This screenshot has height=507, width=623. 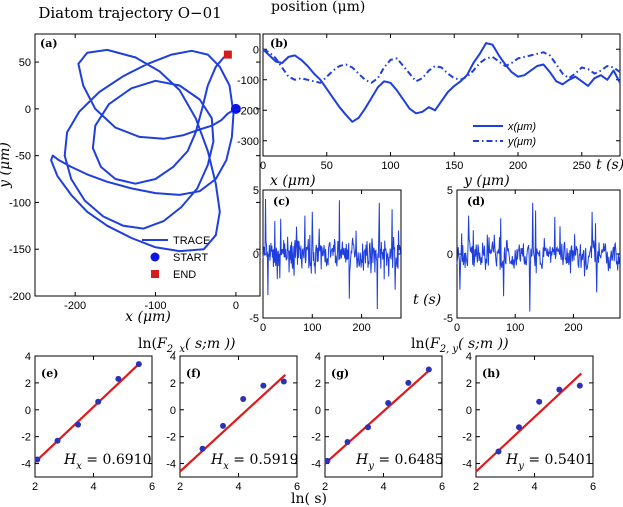 What do you see at coordinates (454, 166) in the screenshot?
I see `tick-label-b-x: 150` at bounding box center [454, 166].